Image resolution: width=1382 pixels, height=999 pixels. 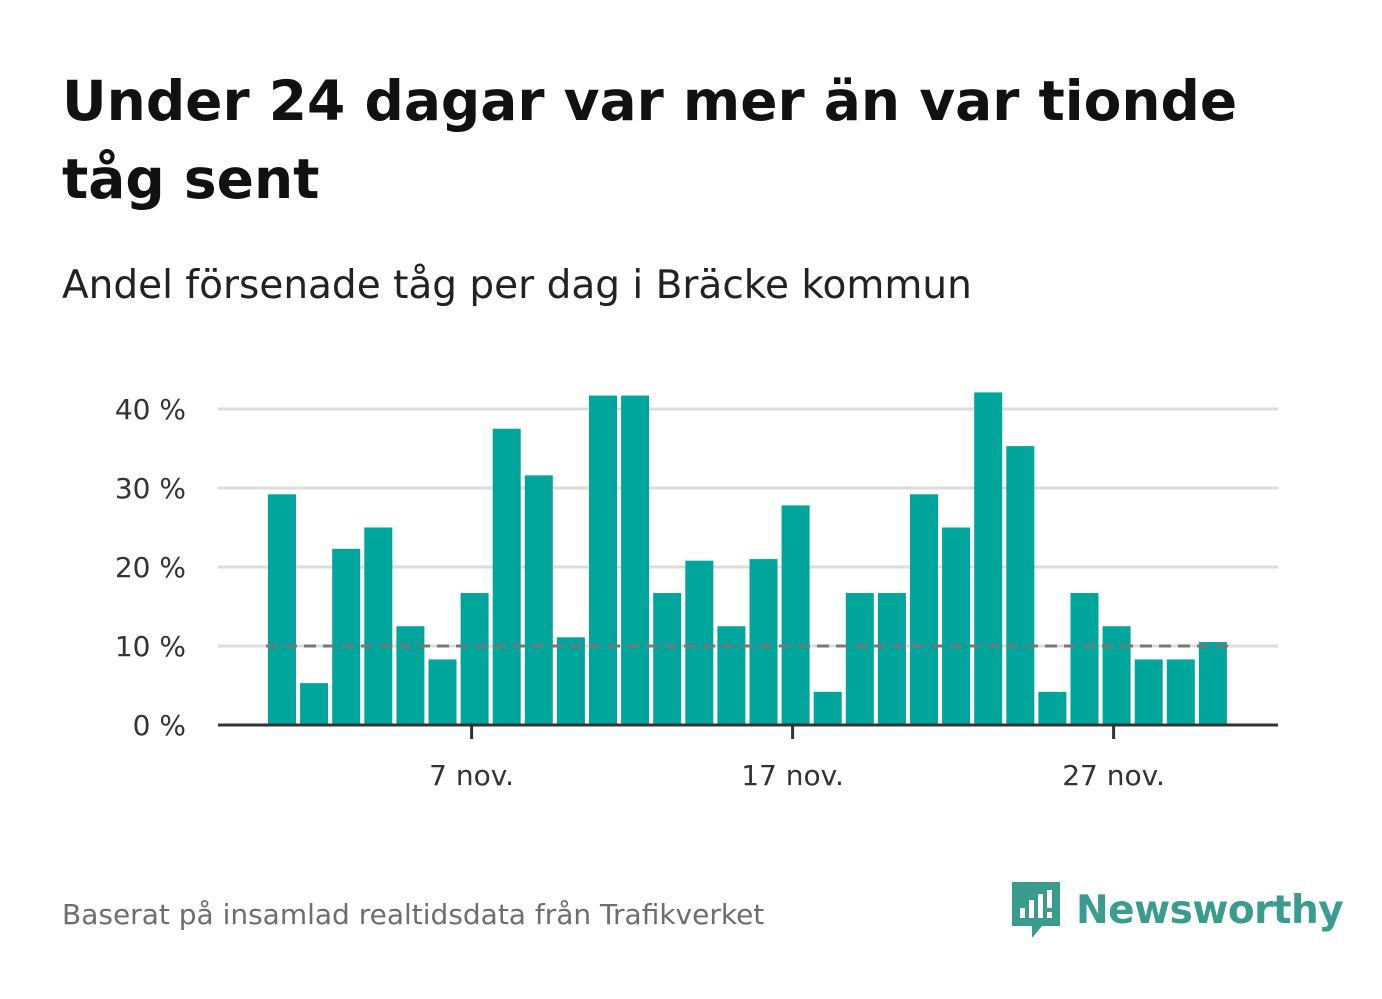 I want to click on x-tick-label: 27 nov., so click(x=1113, y=775).